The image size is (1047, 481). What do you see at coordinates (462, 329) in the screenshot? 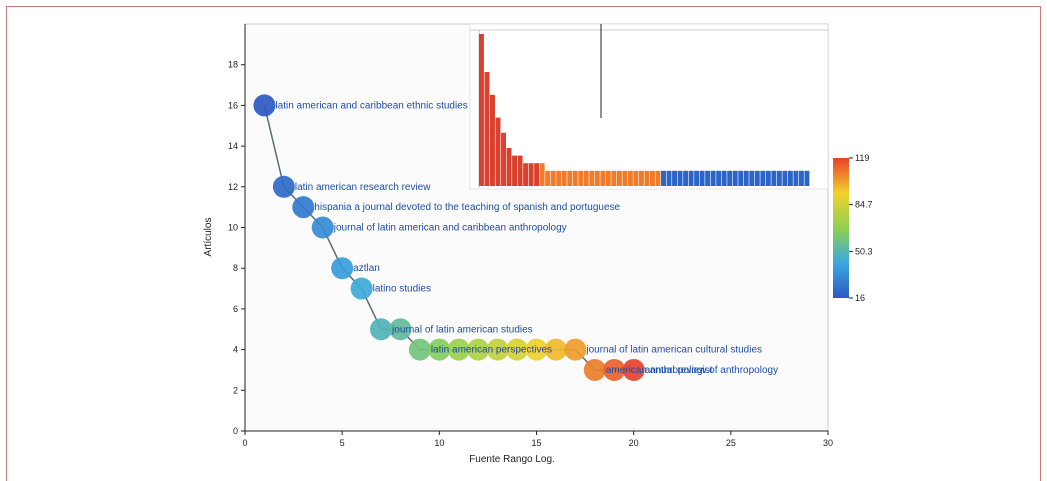
I see `point-label: journal of latin american studies` at bounding box center [462, 329].